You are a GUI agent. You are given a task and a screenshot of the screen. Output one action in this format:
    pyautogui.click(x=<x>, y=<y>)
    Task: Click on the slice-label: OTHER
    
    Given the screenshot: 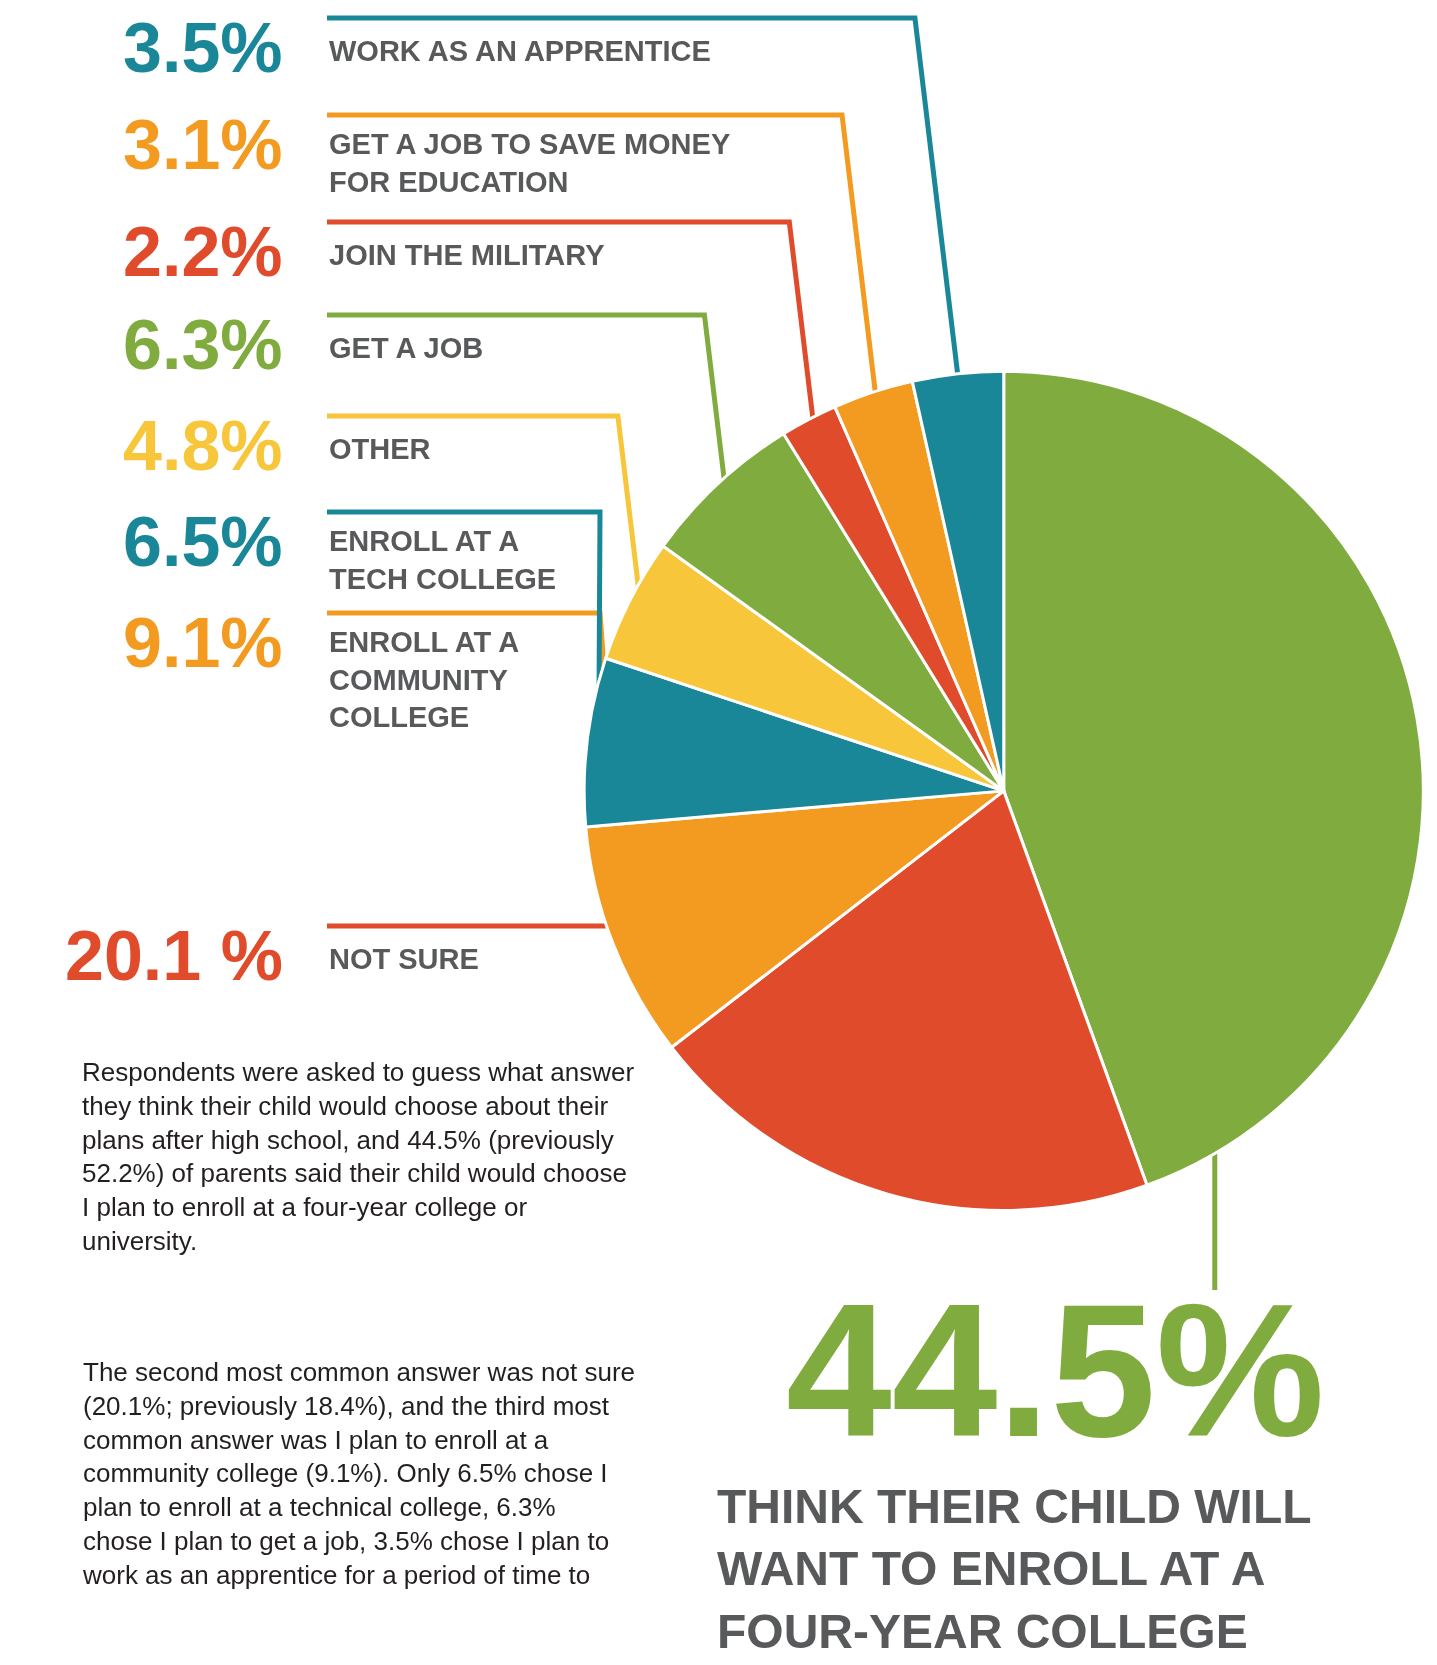 What is the action you would take?
    pyautogui.click(x=380, y=449)
    